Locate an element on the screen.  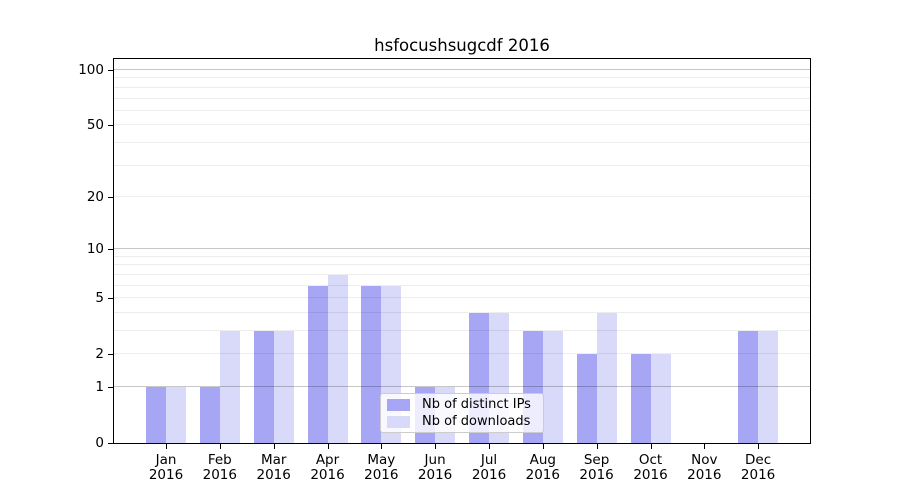
bar-jan-downloads is located at coordinates (176, 415).